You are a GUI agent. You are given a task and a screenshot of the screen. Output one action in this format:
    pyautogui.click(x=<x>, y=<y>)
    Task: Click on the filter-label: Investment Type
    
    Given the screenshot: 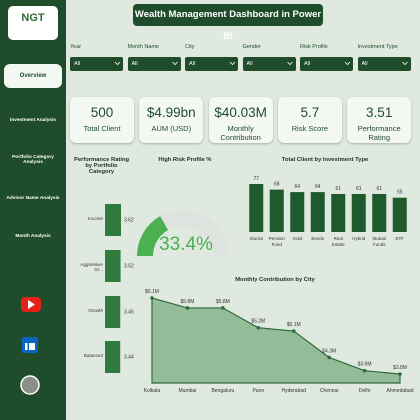 What is the action you would take?
    pyautogui.click(x=377, y=47)
    